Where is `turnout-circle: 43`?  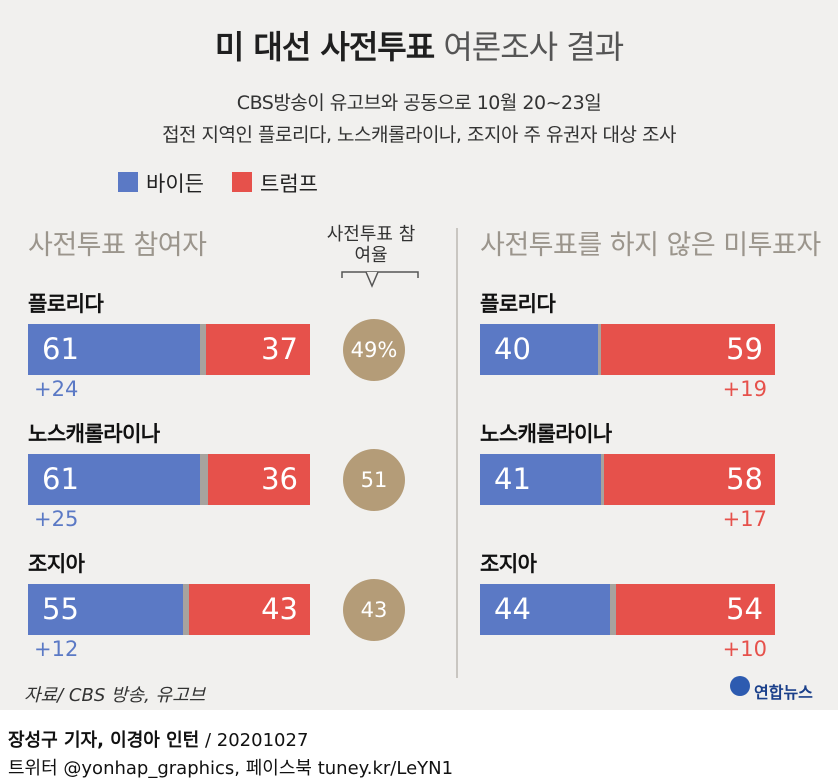 turnout-circle: 43 is located at coordinates (374, 610).